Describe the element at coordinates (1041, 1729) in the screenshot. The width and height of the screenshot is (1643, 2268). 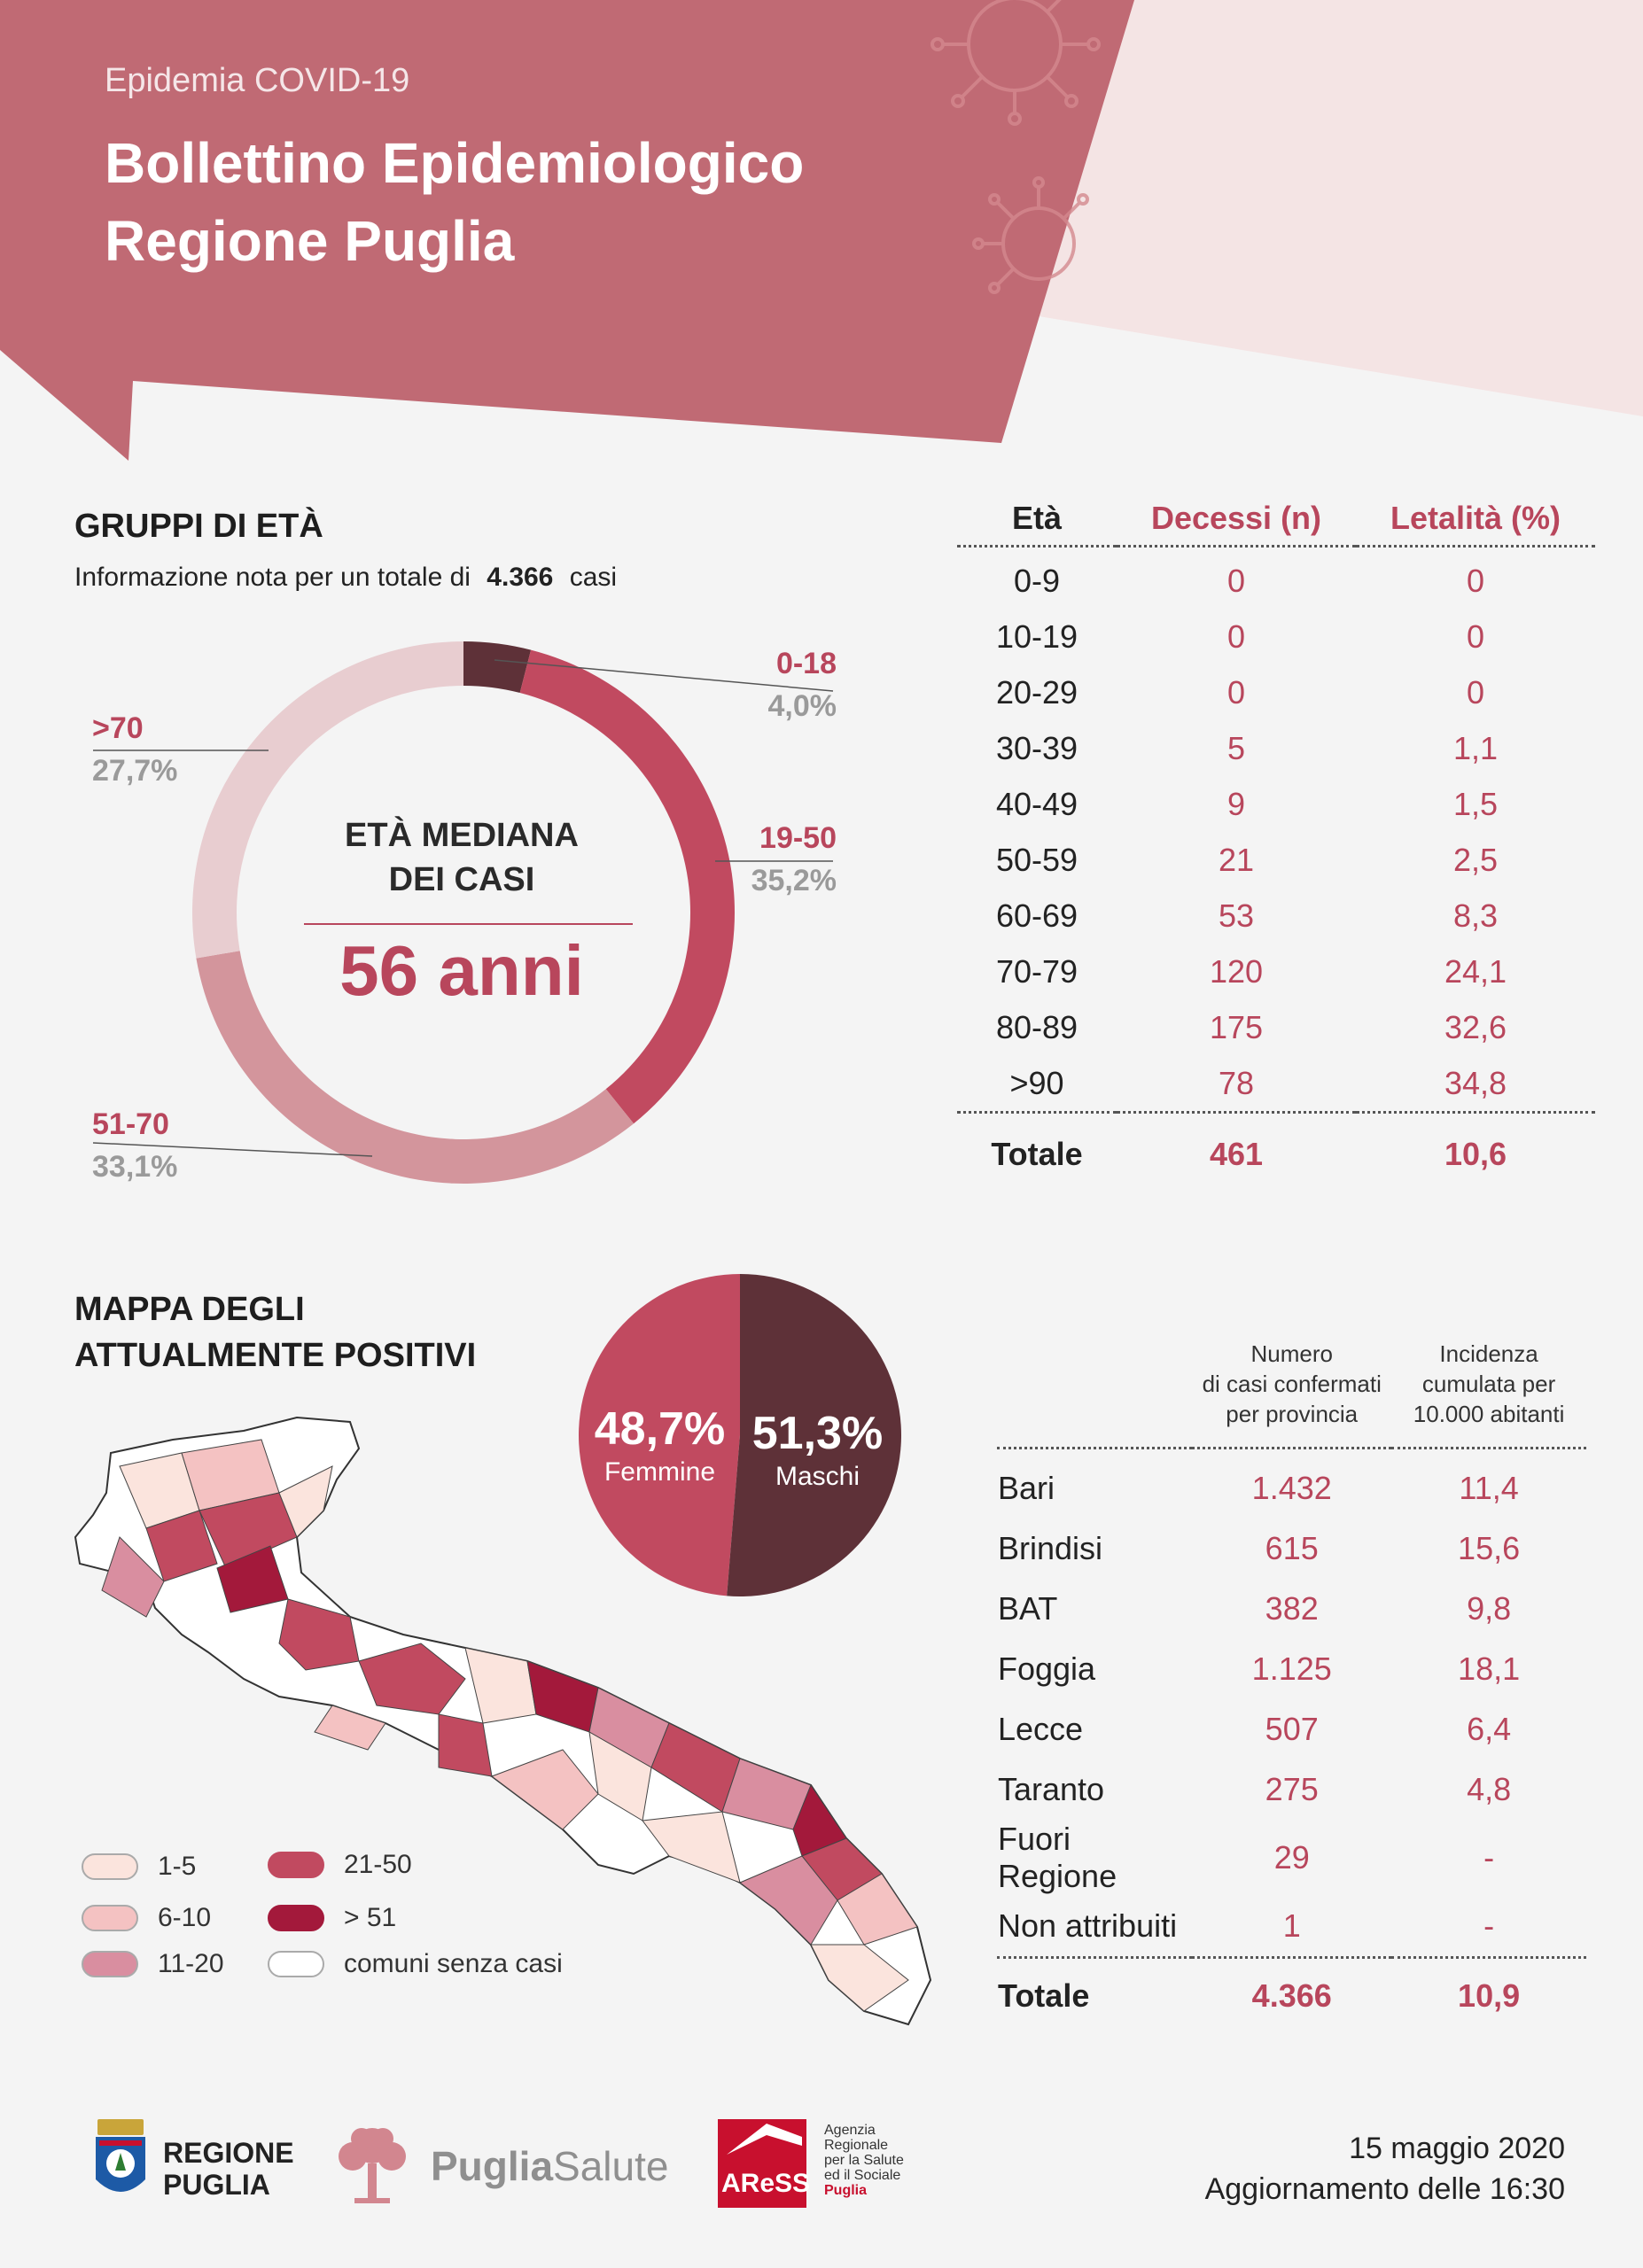
I see `province-name: Lecce` at that location.